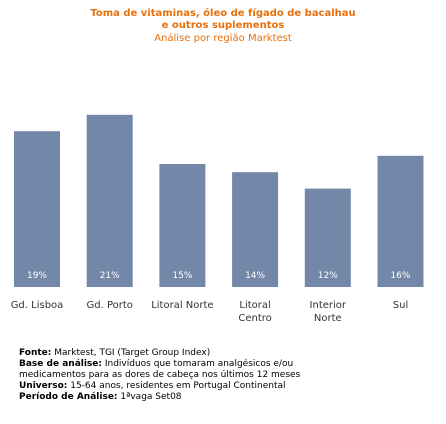  I want to click on bar-value-label-5: 16%, so click(400, 276).